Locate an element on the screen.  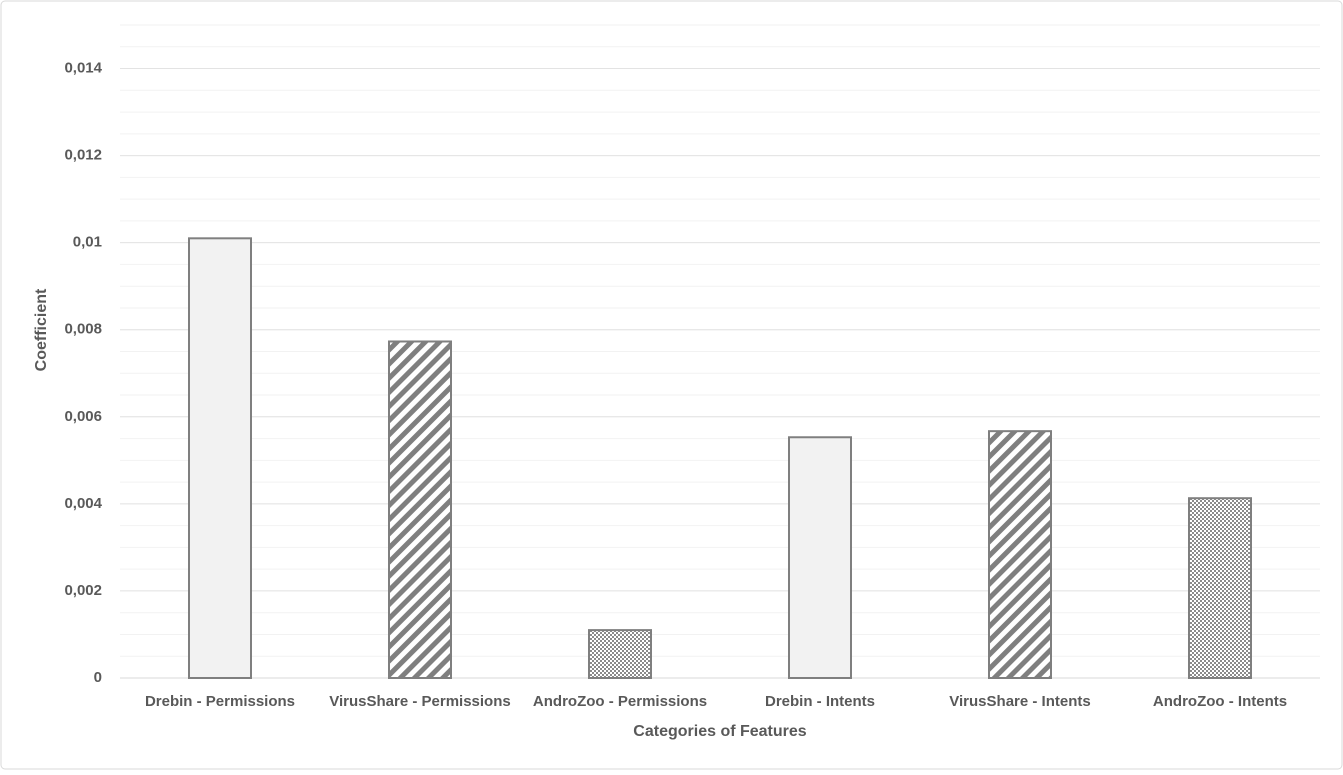
x-tick-label: Drebin - Intents is located at coordinates (820, 701).